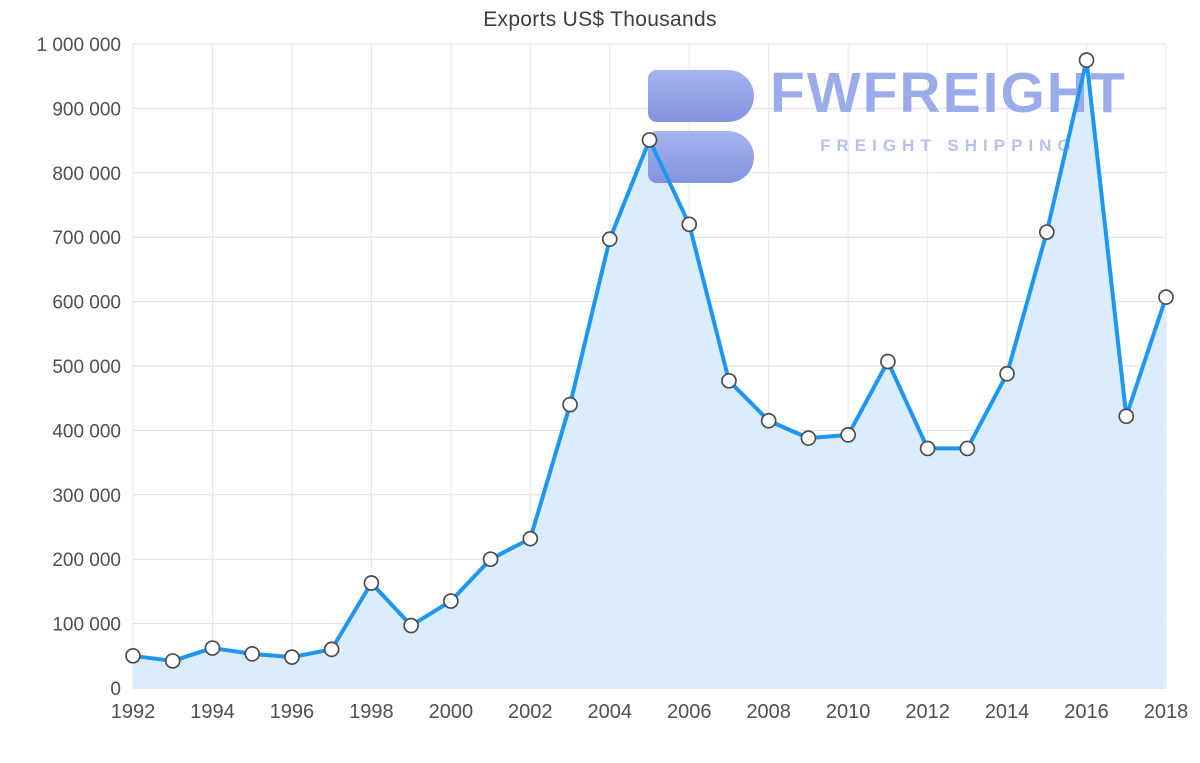 The width and height of the screenshot is (1200, 763). What do you see at coordinates (371, 712) in the screenshot?
I see `x-axis-tick-label: 1998` at bounding box center [371, 712].